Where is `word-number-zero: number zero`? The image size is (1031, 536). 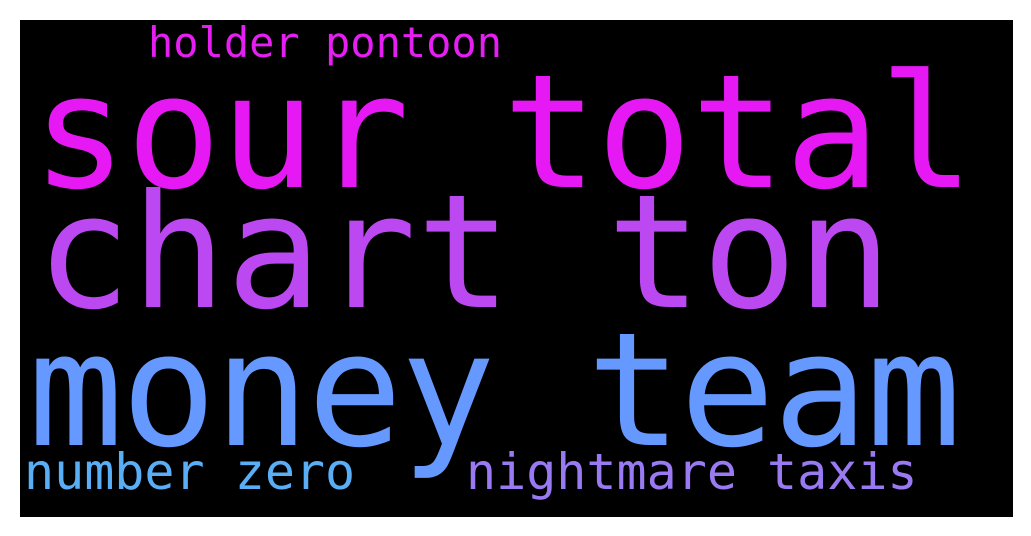
word-number-zero: number zero is located at coordinates (190, 472).